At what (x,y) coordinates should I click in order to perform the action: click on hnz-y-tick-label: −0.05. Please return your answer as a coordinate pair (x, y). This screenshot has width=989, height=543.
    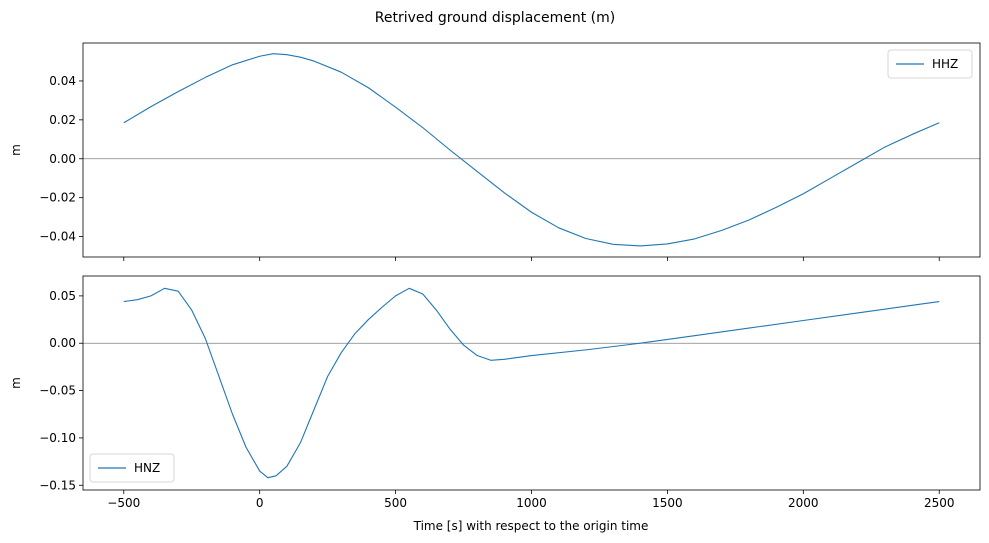
    Looking at the image, I should click on (57, 391).